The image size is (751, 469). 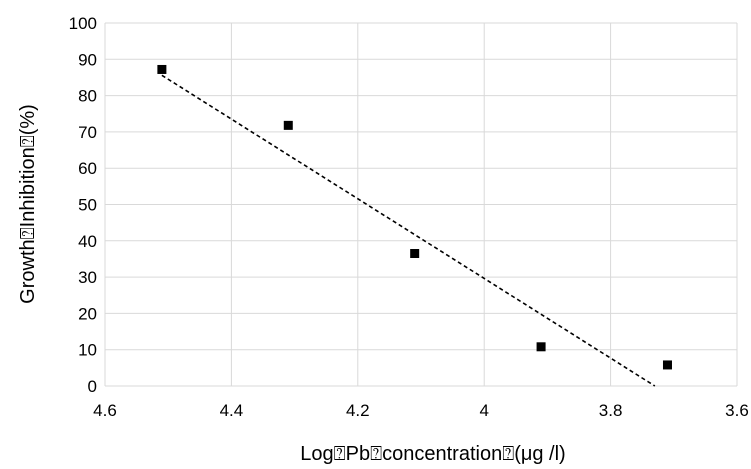 I want to click on x-tick-label: 4.4, so click(x=232, y=410).